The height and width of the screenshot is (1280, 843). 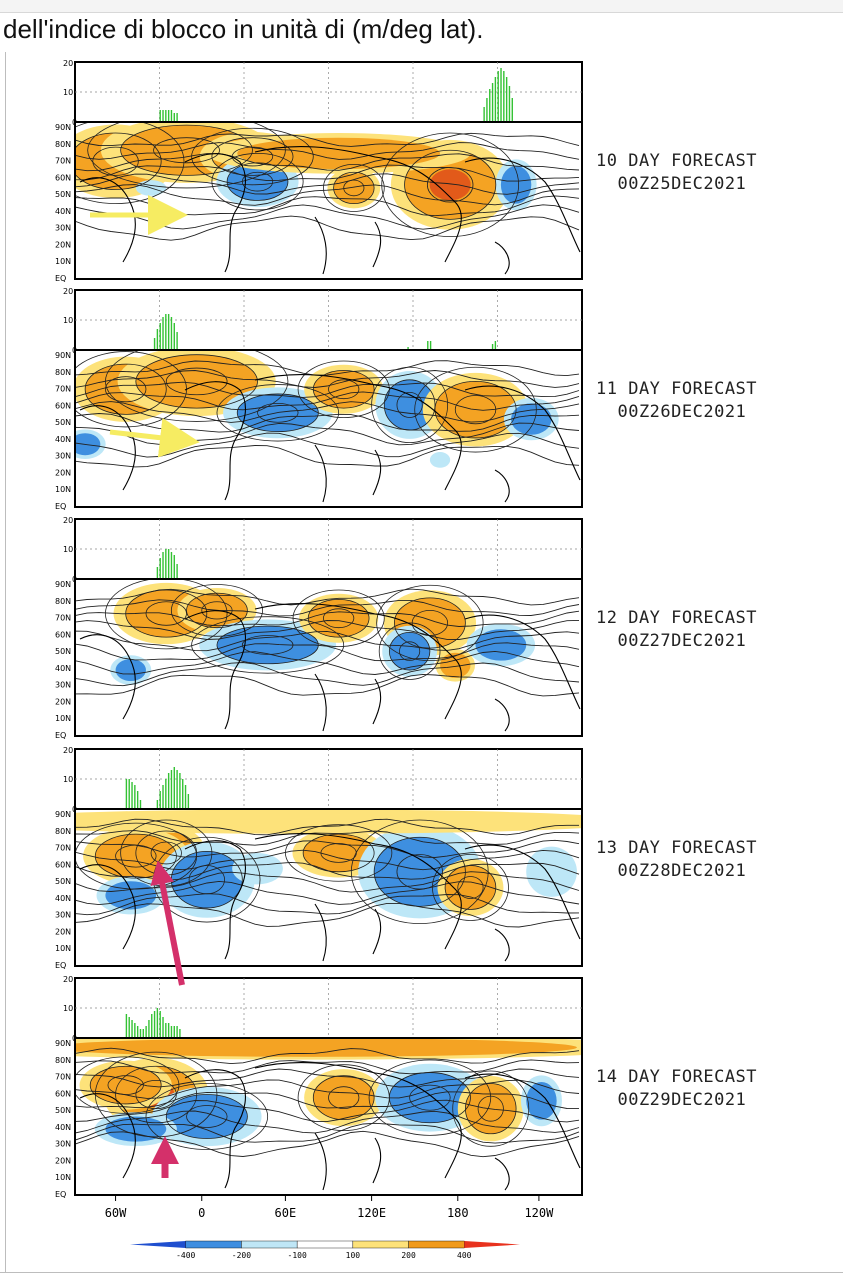 I want to click on longitude-label: 0, so click(x=201, y=1213).